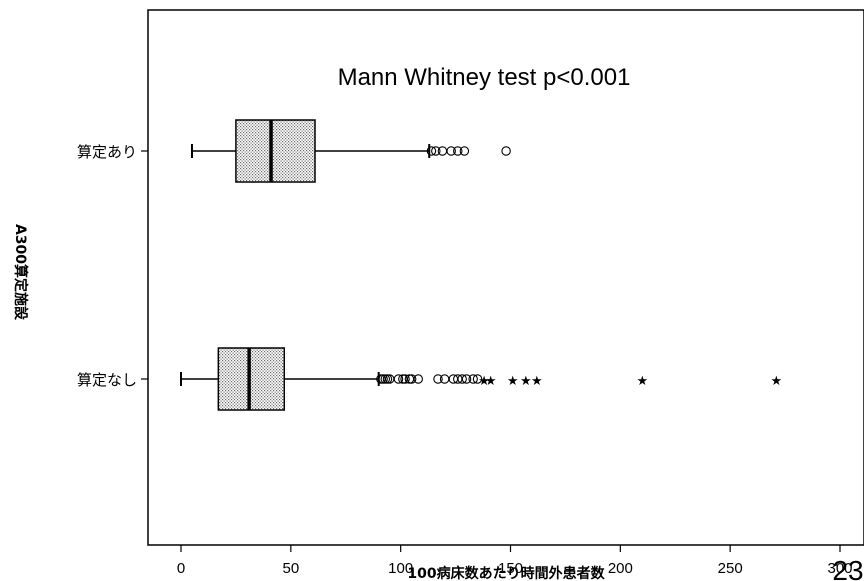 The image size is (864, 581). I want to click on box-series: 算定なし ★★ ★ ★ ★ ★ ★, so click(429, 379).